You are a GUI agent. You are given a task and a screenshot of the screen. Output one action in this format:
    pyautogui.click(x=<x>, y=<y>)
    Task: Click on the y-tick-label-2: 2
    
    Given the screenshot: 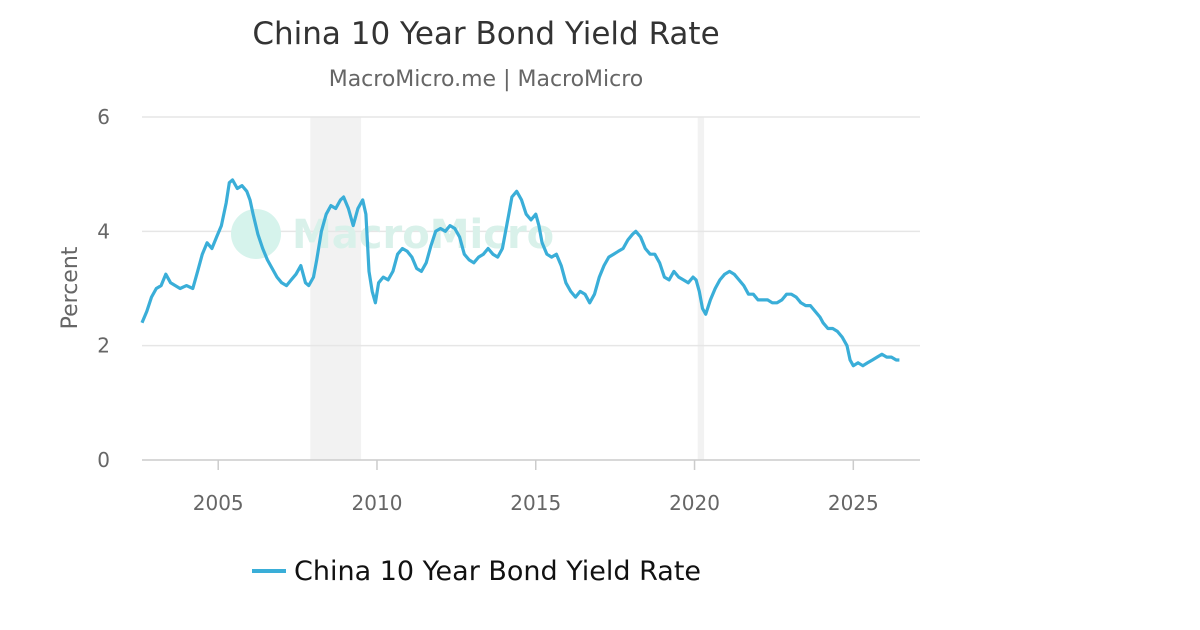 What is the action you would take?
    pyautogui.click(x=103, y=346)
    